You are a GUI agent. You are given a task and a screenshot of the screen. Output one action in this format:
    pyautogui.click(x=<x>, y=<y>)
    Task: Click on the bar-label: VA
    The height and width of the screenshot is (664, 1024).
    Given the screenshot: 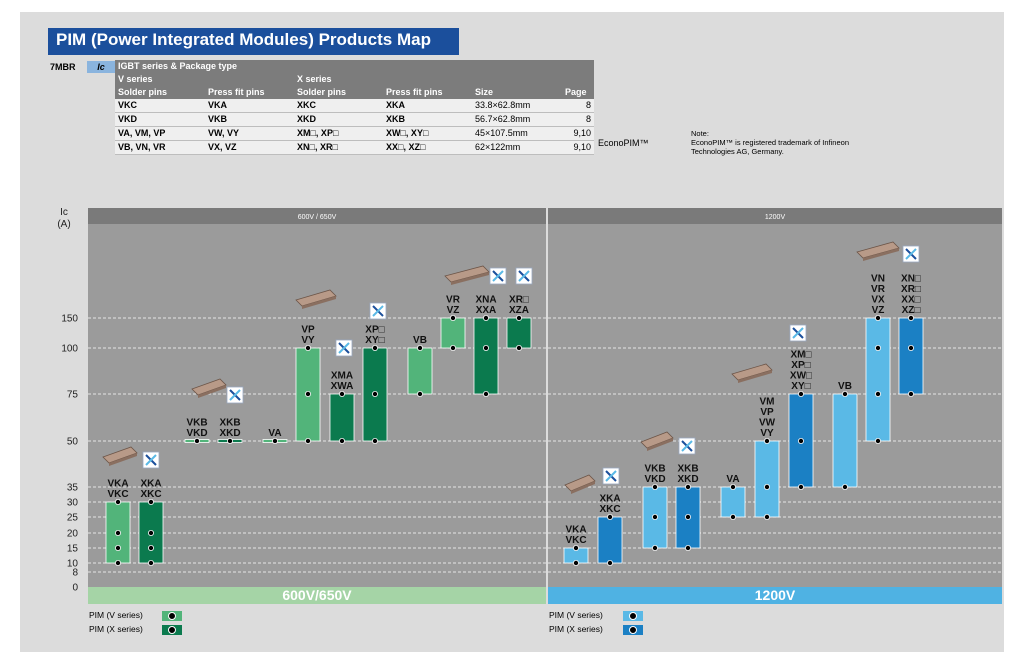 What is the action you would take?
    pyautogui.click(x=732, y=479)
    